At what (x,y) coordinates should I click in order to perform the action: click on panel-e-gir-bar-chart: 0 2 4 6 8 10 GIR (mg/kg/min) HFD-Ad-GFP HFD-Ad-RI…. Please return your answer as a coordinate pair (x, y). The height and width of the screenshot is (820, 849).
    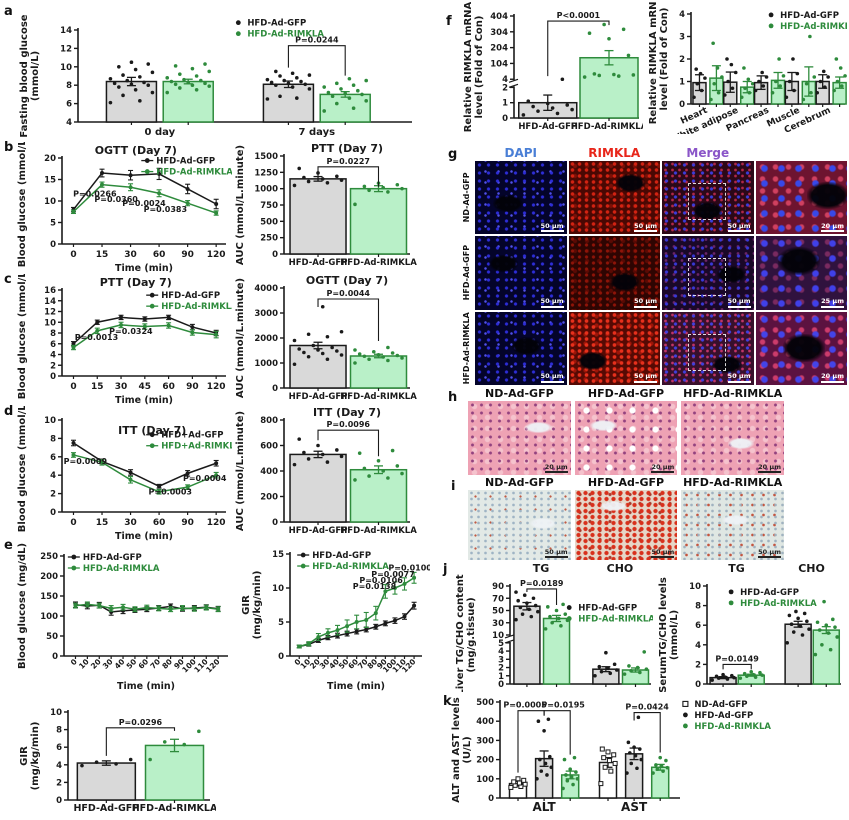
    Looking at the image, I should click on (117, 757).